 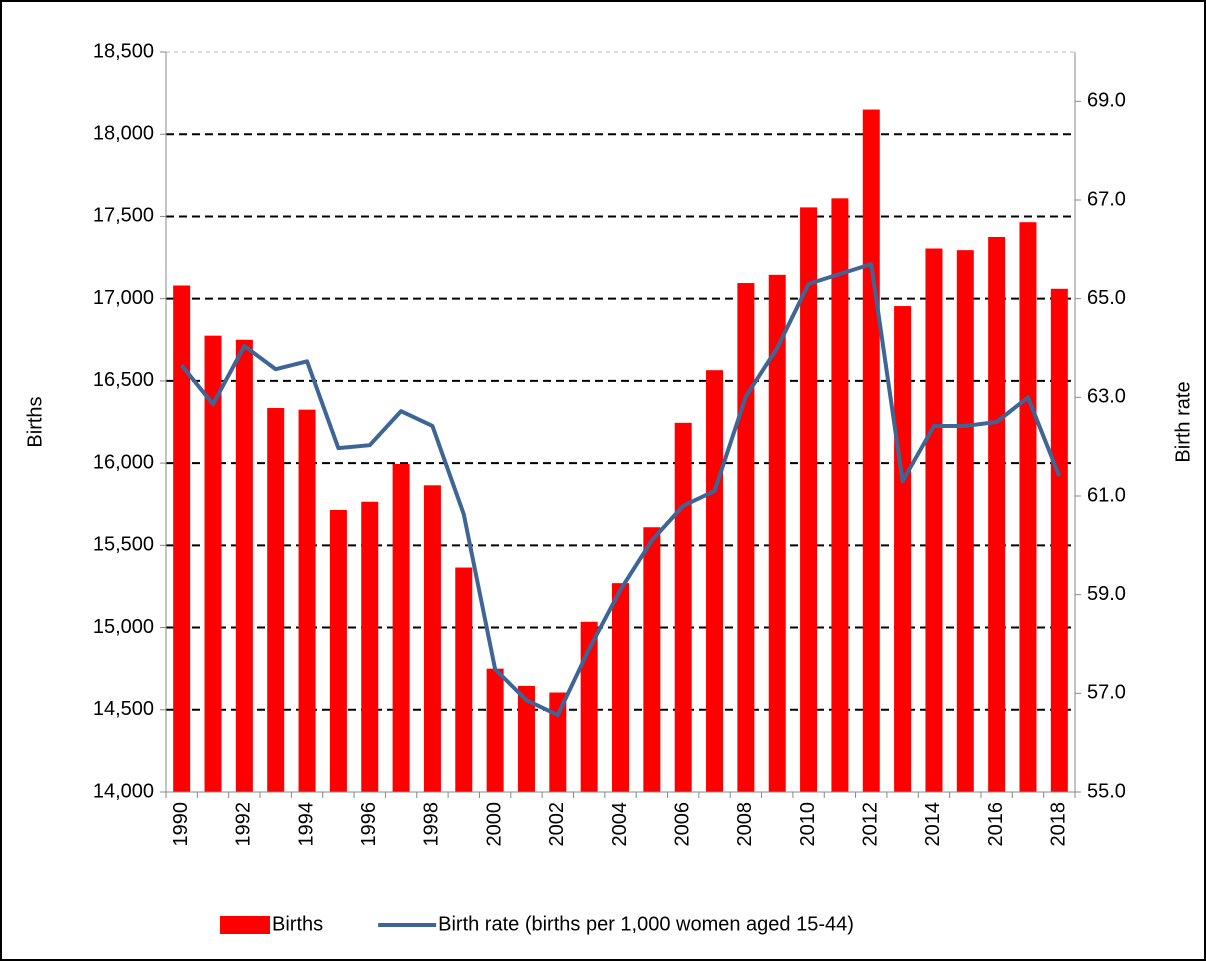 What do you see at coordinates (244, 824) in the screenshot?
I see `x-tick-label: 1992` at bounding box center [244, 824].